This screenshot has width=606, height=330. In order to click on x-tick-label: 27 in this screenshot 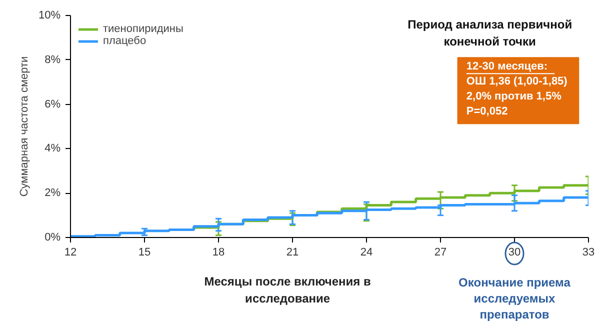, I will do `click(440, 252)`.